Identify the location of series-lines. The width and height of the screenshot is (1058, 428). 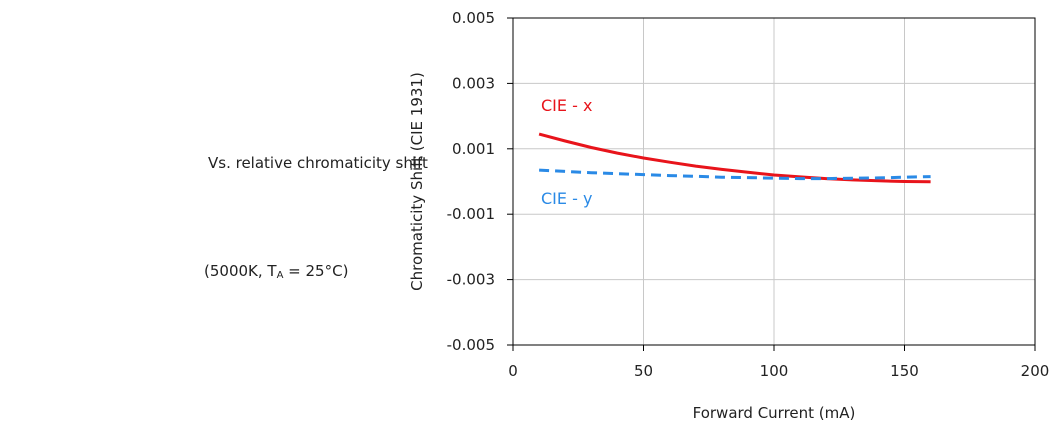
(734, 158).